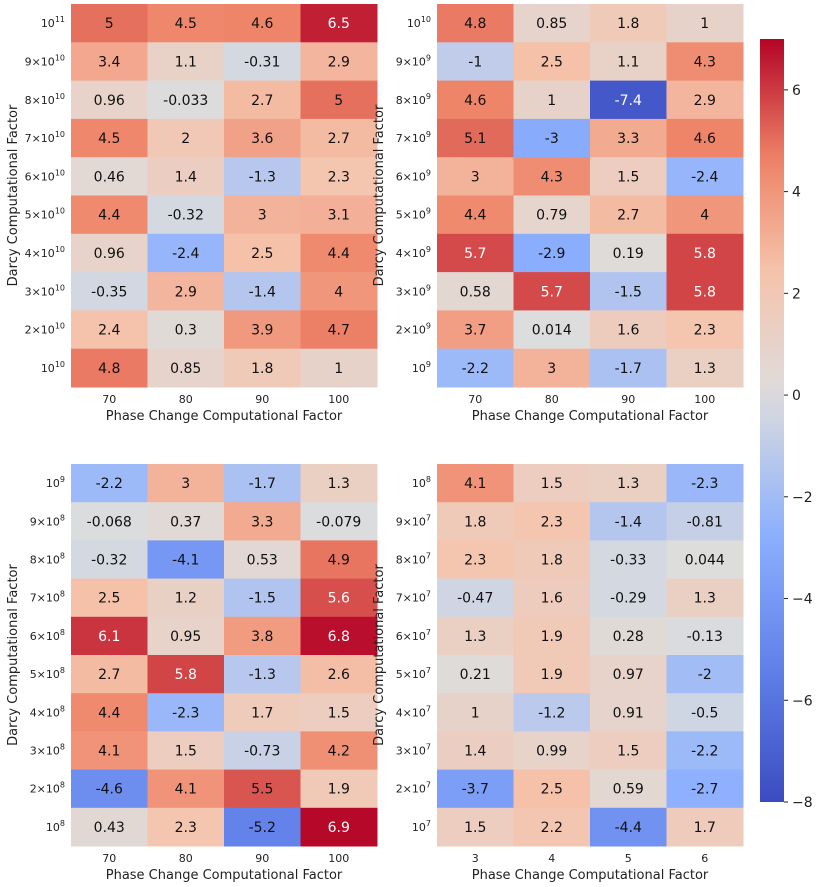  Describe the element at coordinates (109, 254) in the screenshot. I see `cell-value-label: 0.96` at that location.